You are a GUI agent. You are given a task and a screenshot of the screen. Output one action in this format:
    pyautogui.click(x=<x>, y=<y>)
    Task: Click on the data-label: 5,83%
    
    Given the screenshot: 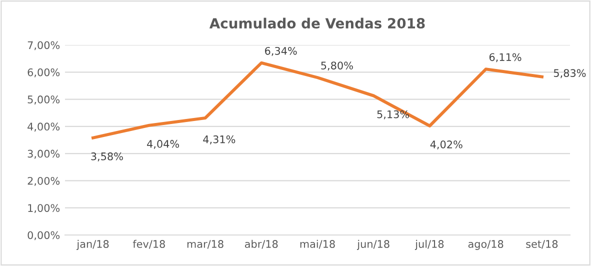 What is the action you would take?
    pyautogui.click(x=570, y=73)
    